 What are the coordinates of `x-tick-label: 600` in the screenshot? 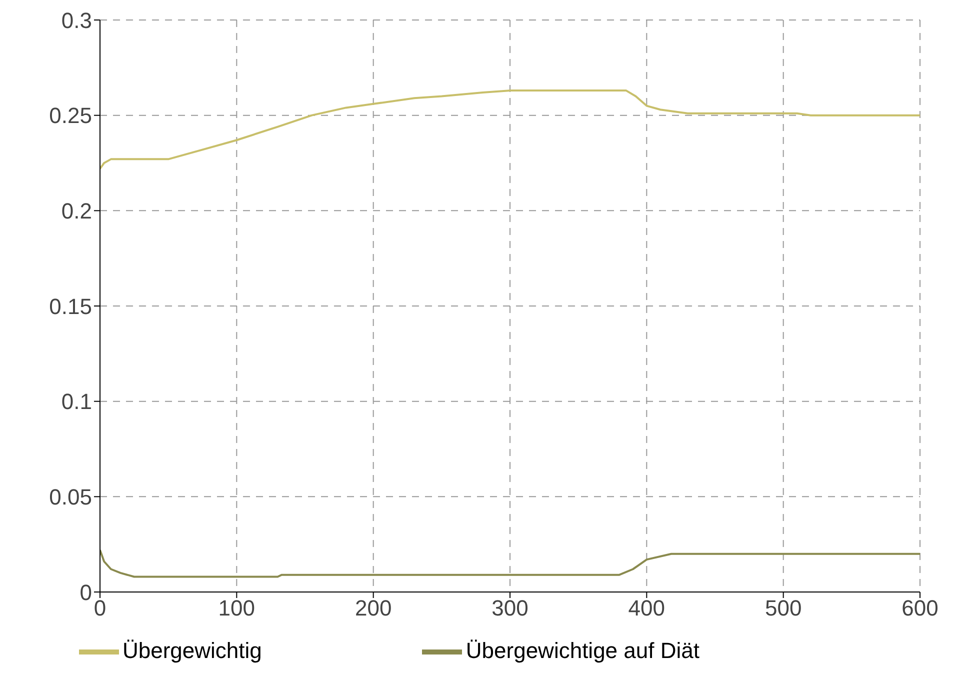 It's located at (920, 608).